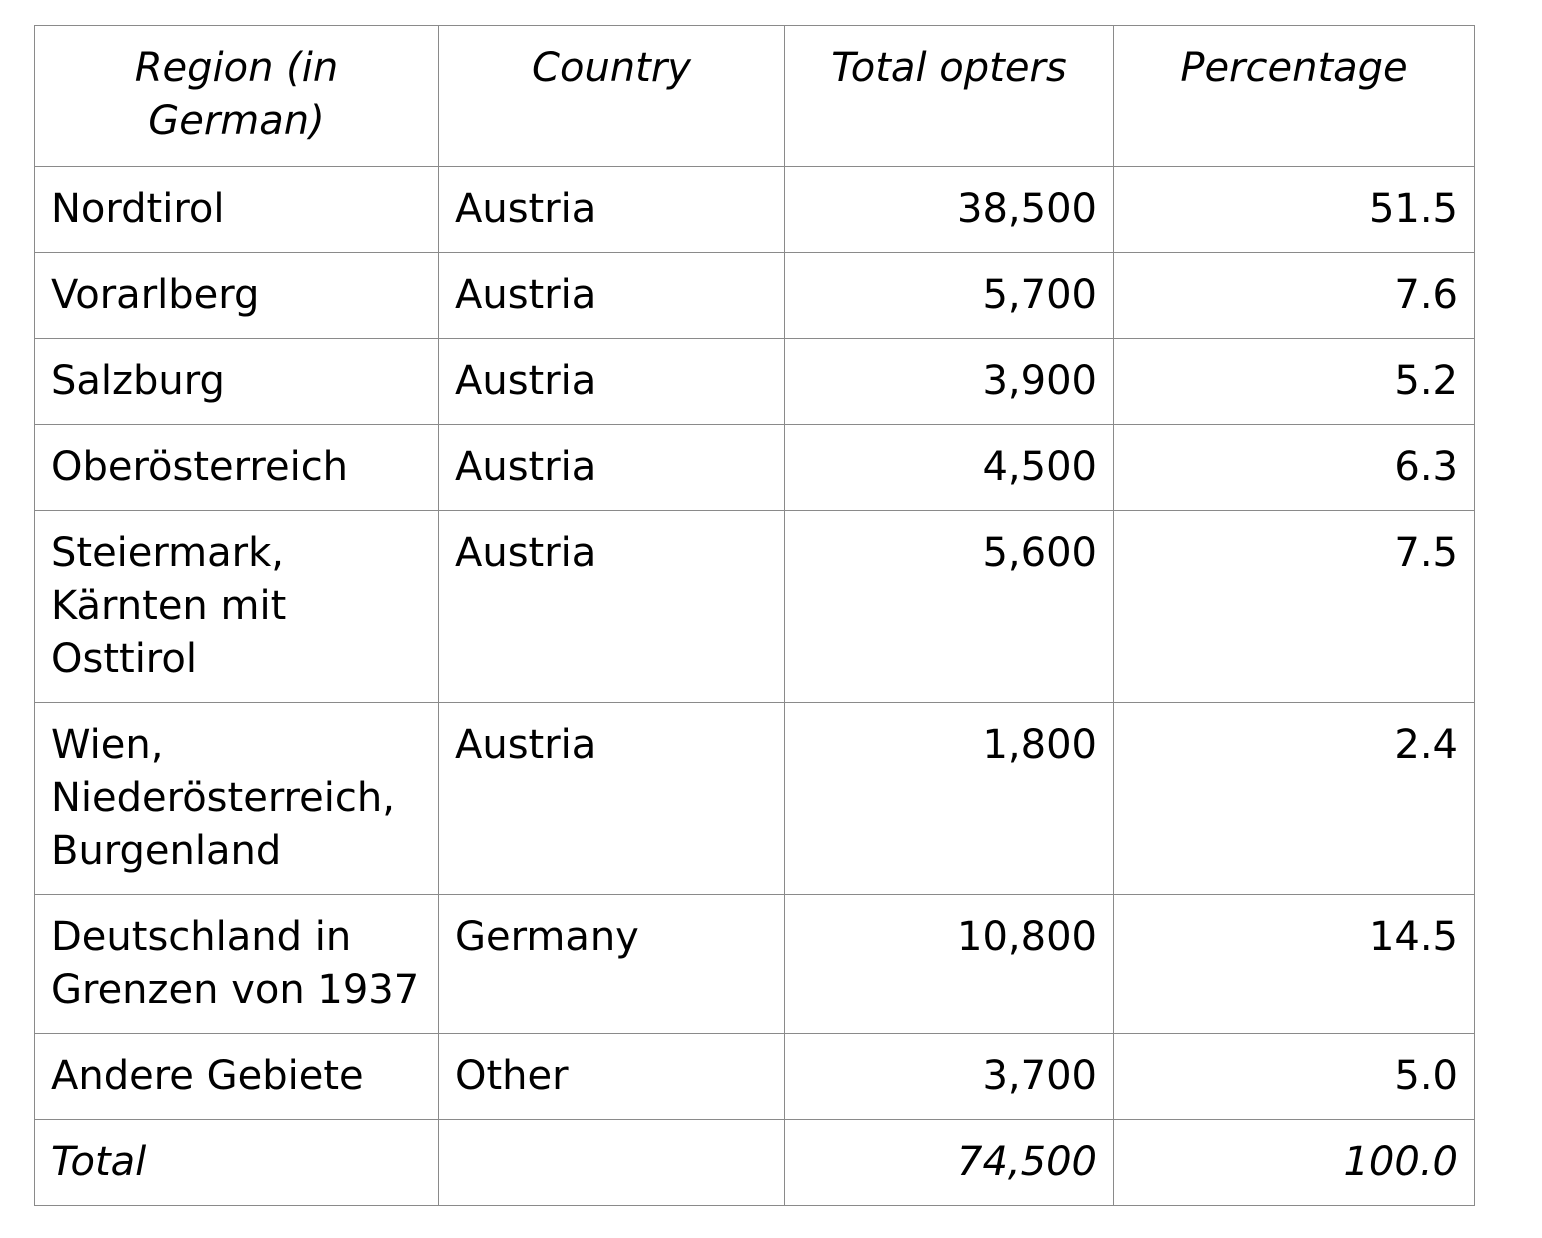 This screenshot has width=1542, height=1238. What do you see at coordinates (949, 1076) in the screenshot?
I see `cell-total: 3,700` at bounding box center [949, 1076].